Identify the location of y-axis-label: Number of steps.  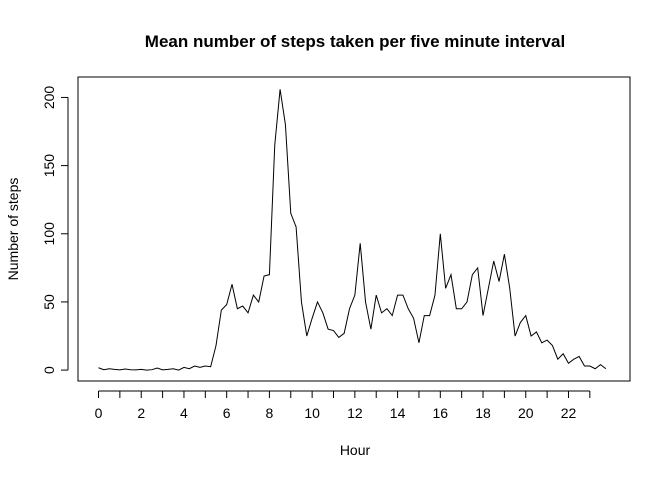
(13, 229).